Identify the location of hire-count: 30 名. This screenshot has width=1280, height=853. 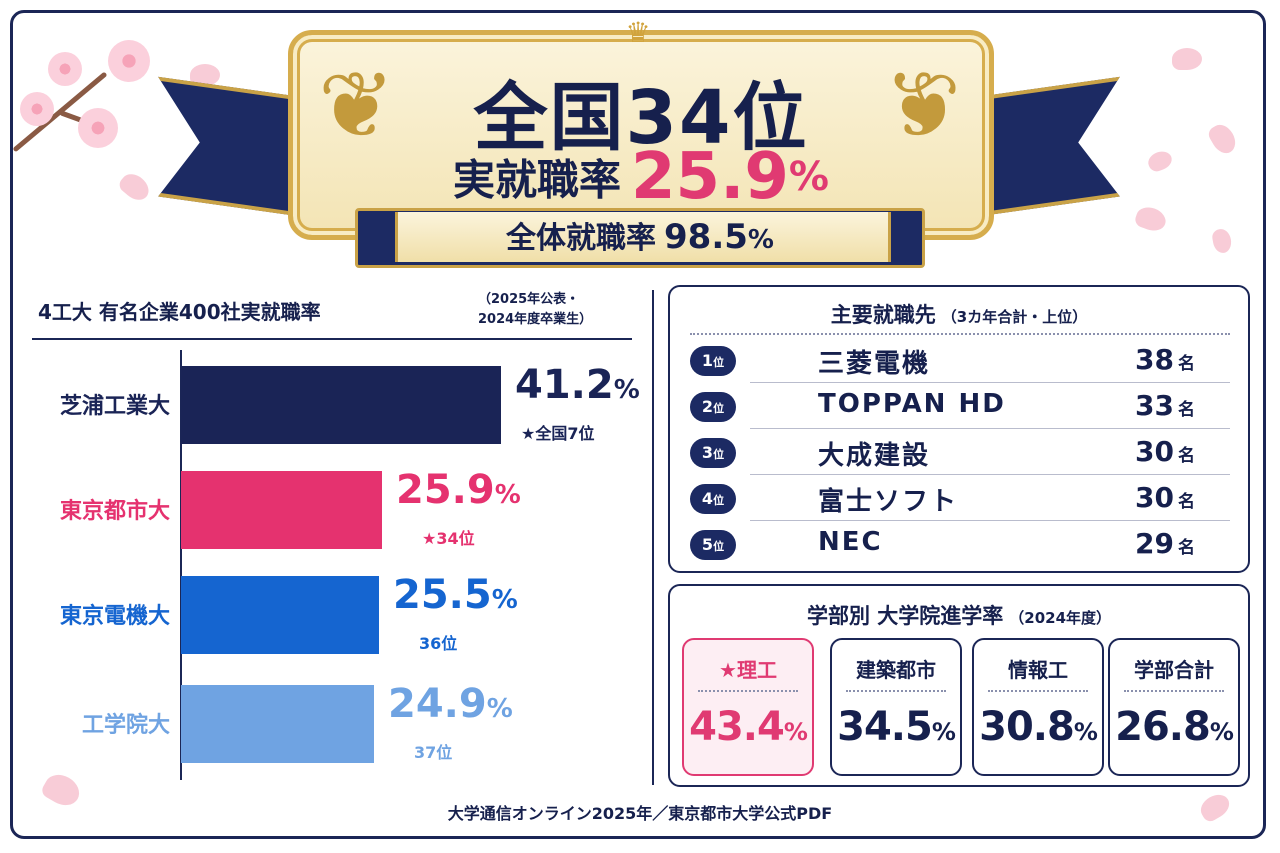
(1165, 451).